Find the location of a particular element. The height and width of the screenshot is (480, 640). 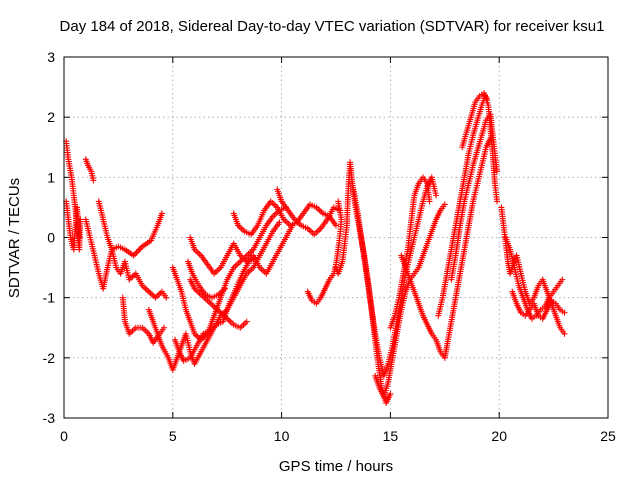

y-tick-label: -1 is located at coordinates (49, 298).